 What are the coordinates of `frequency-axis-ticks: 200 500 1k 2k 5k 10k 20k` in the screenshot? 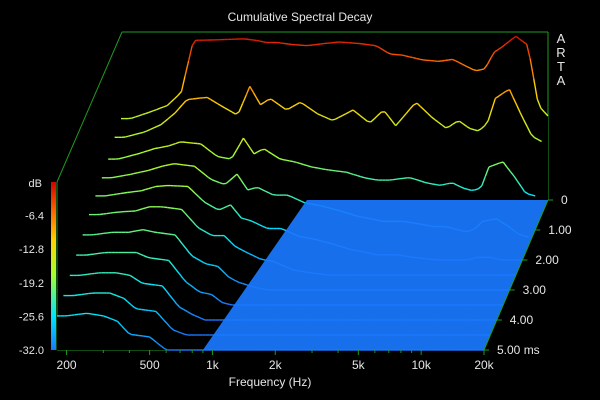 It's located at (276, 361).